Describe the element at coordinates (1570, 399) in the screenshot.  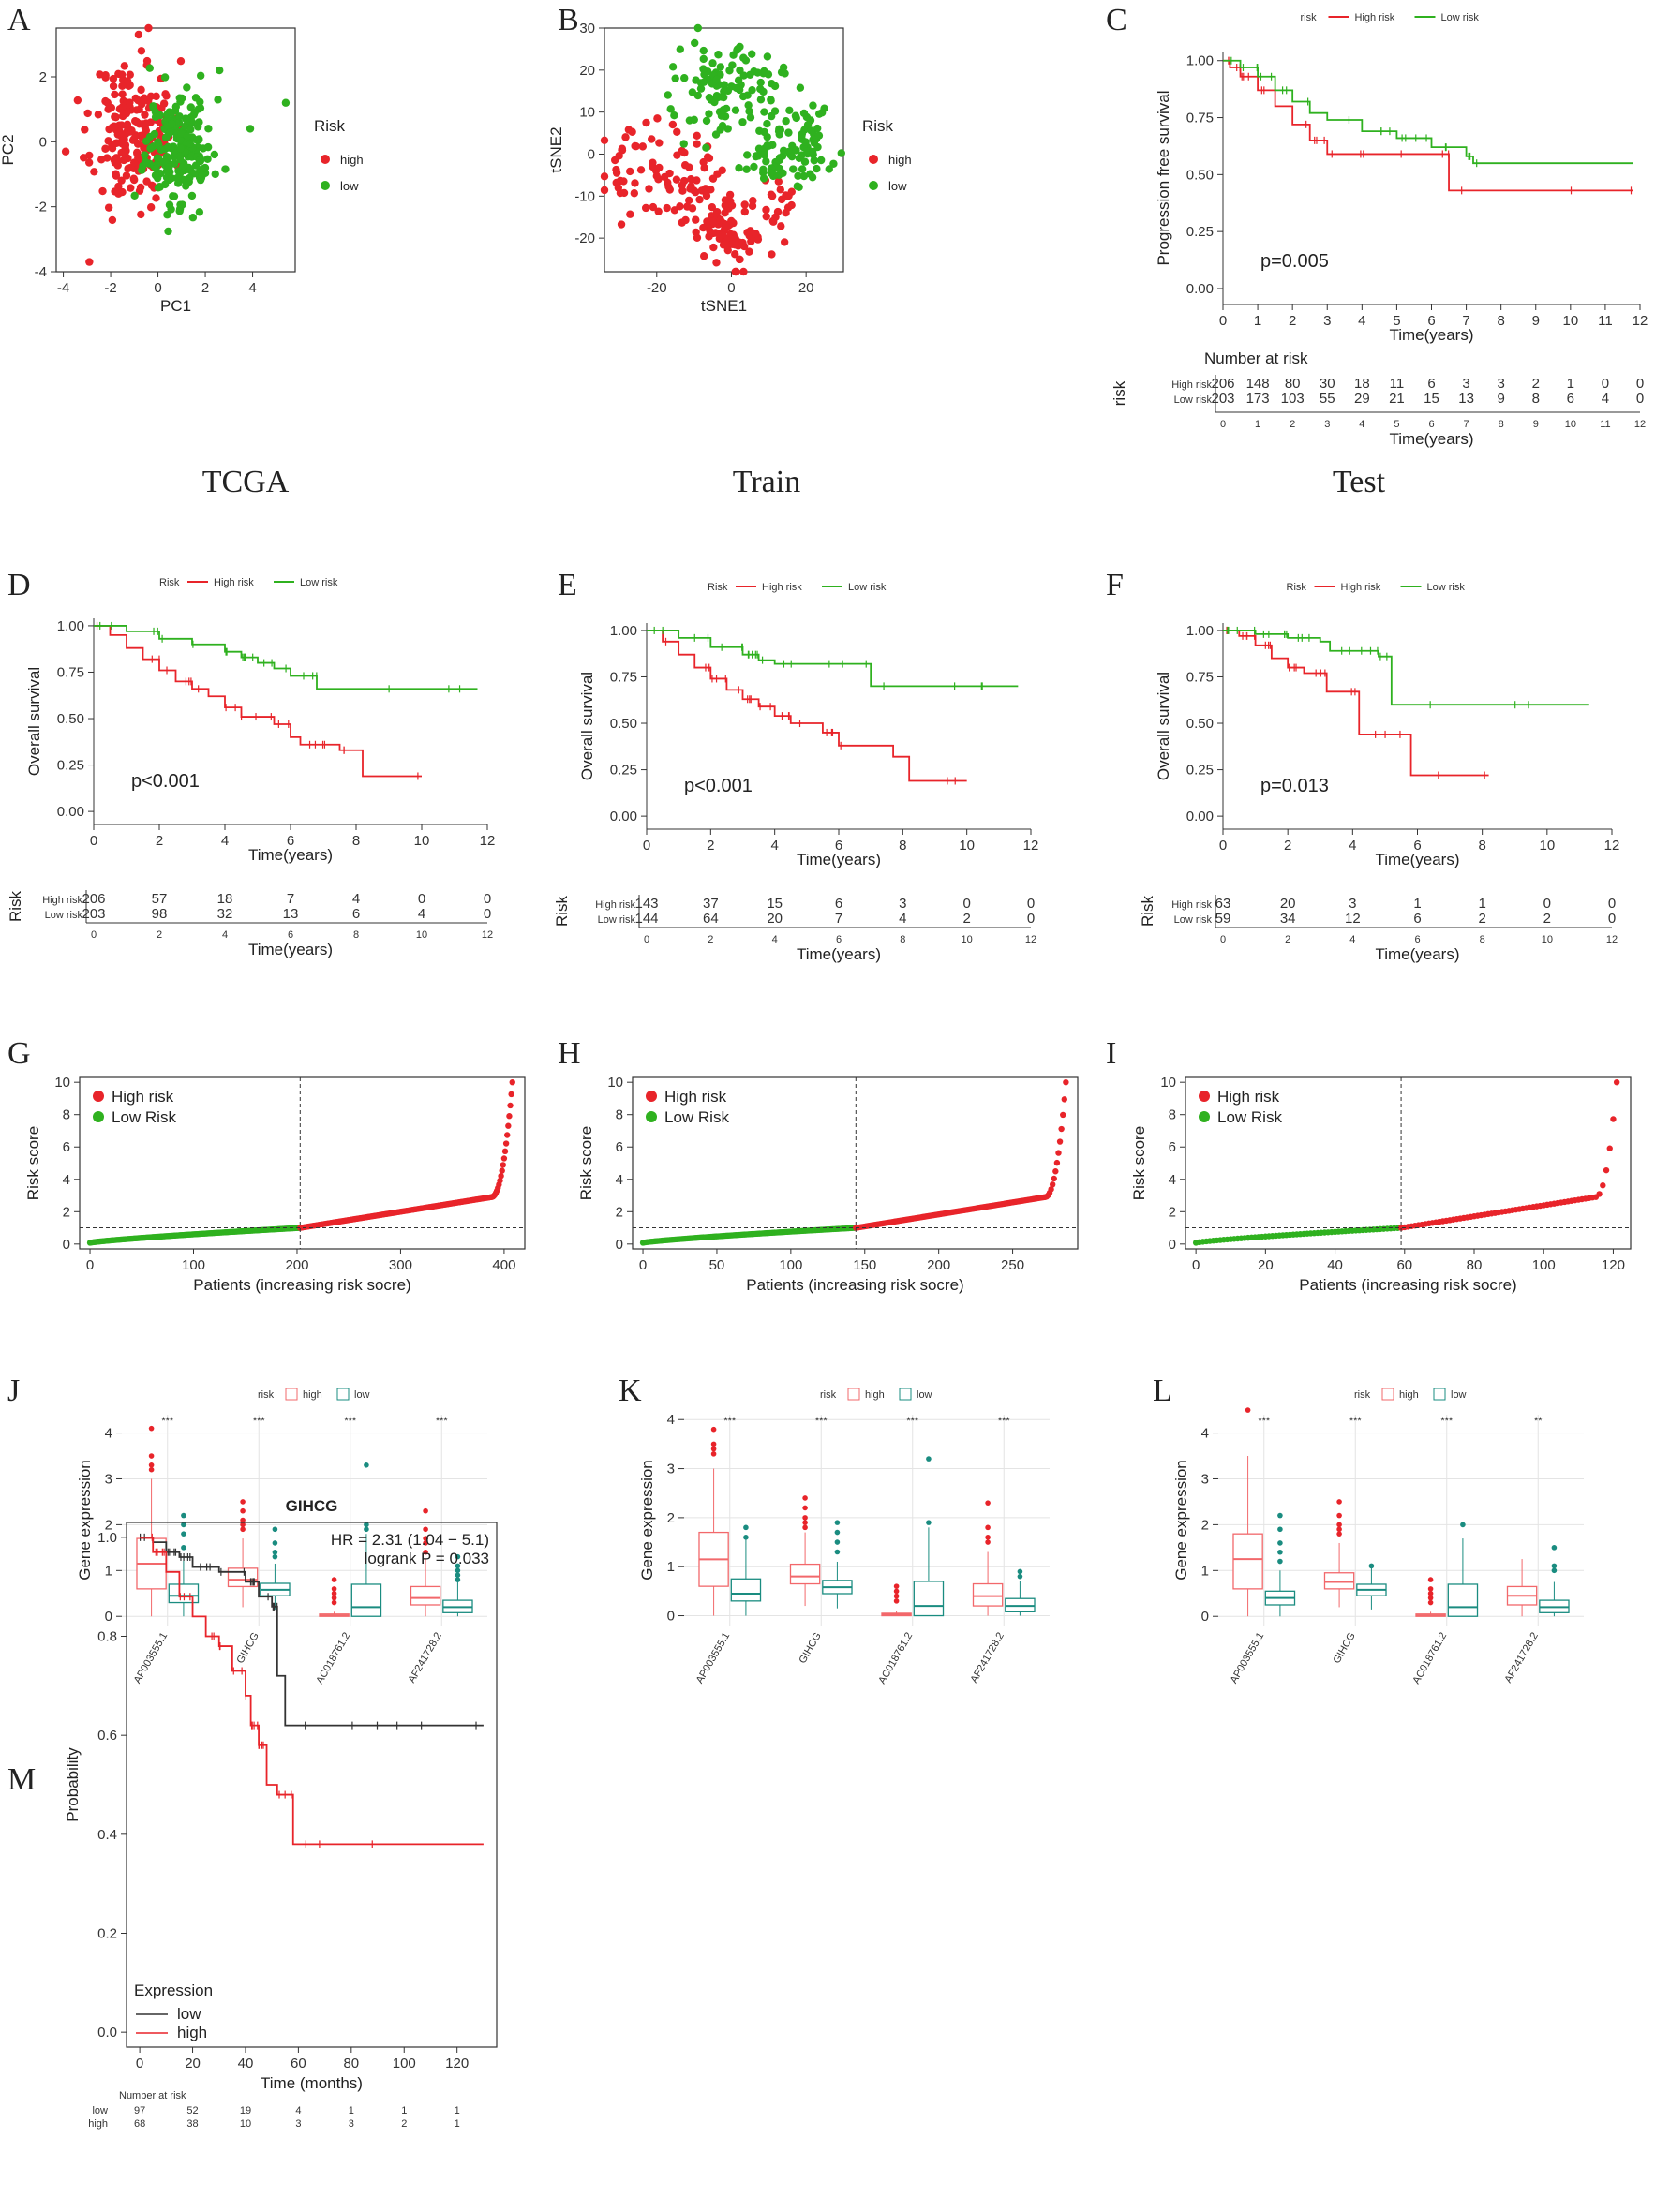
I see `risk-table-value: 6` at that location.